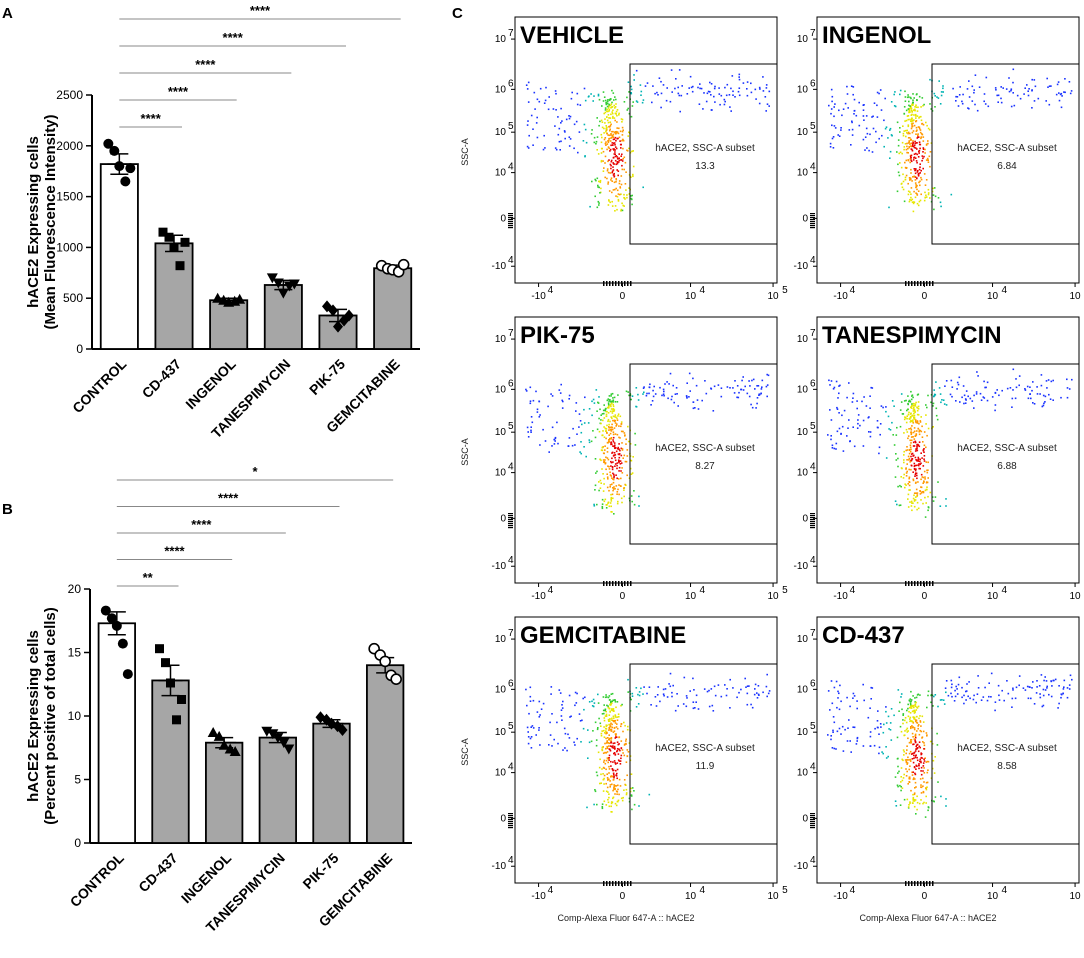 This screenshot has width=1084, height=958. What do you see at coordinates (551, 590) in the screenshot?
I see `x-tick-exponent: 4` at bounding box center [551, 590].